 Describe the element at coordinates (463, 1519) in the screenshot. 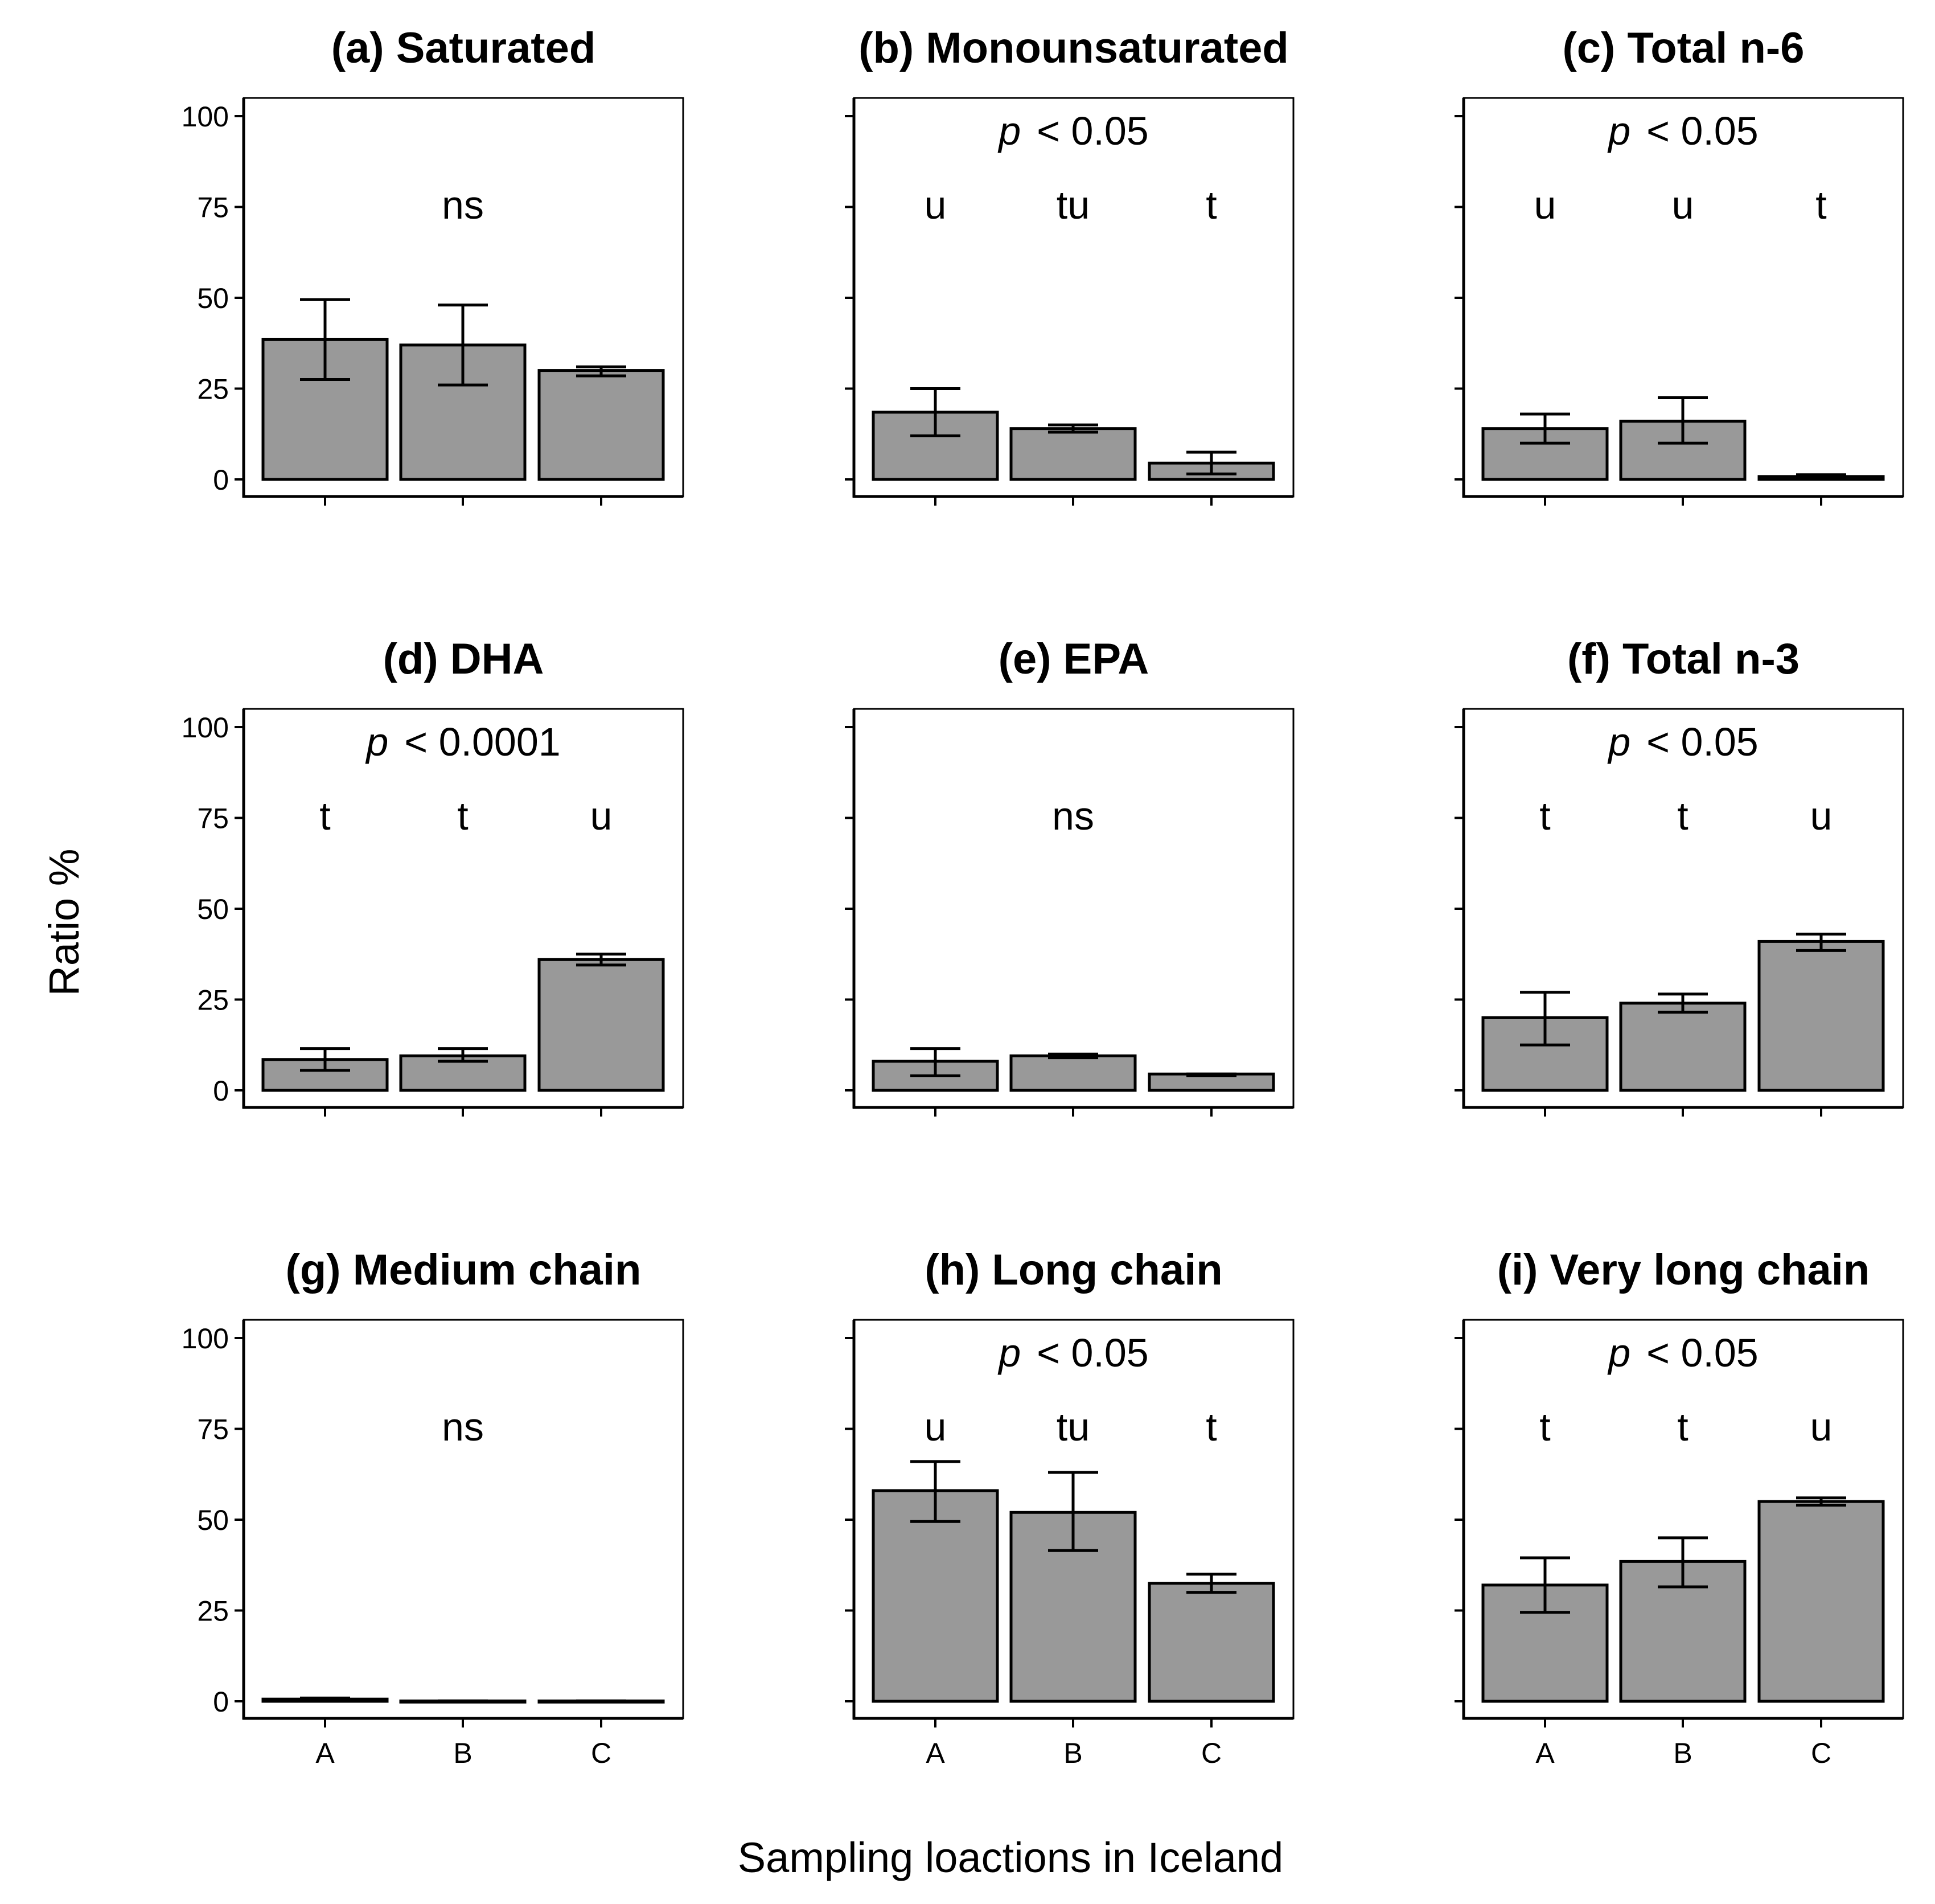

I see `panel-frame` at that location.